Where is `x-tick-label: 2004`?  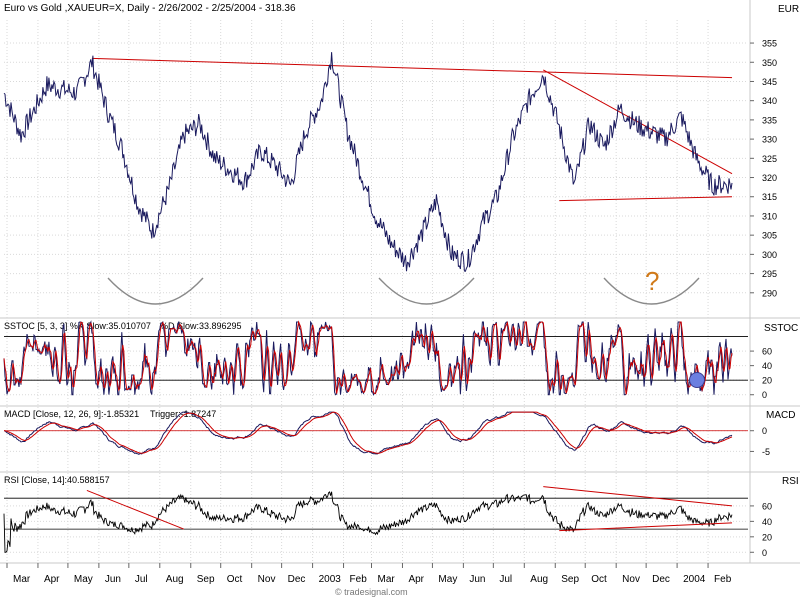
x-tick-label: 2004 is located at coordinates (694, 579).